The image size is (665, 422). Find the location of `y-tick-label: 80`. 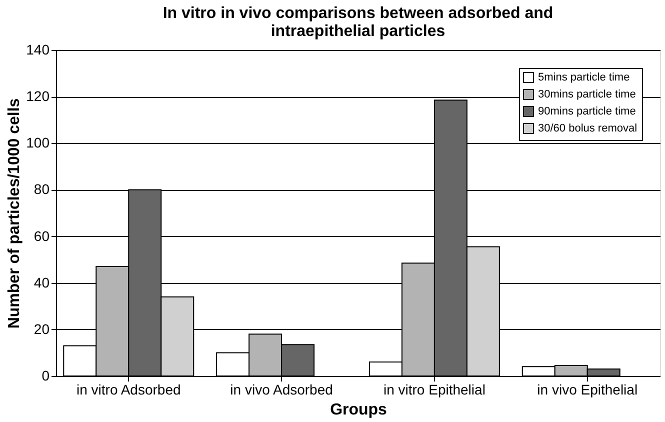

y-tick-label: 80 is located at coordinates (42, 189).